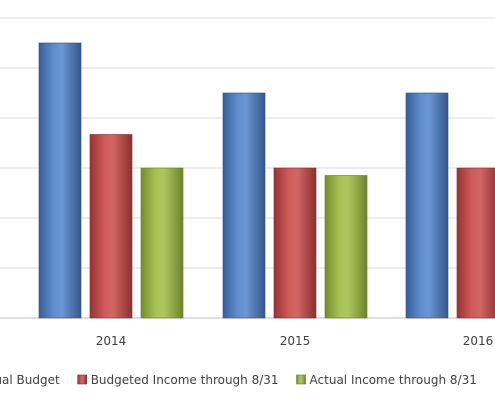 The height and width of the screenshot is (400, 495). I want to click on legend-label: Budgeted Income through 8/31, so click(185, 380).